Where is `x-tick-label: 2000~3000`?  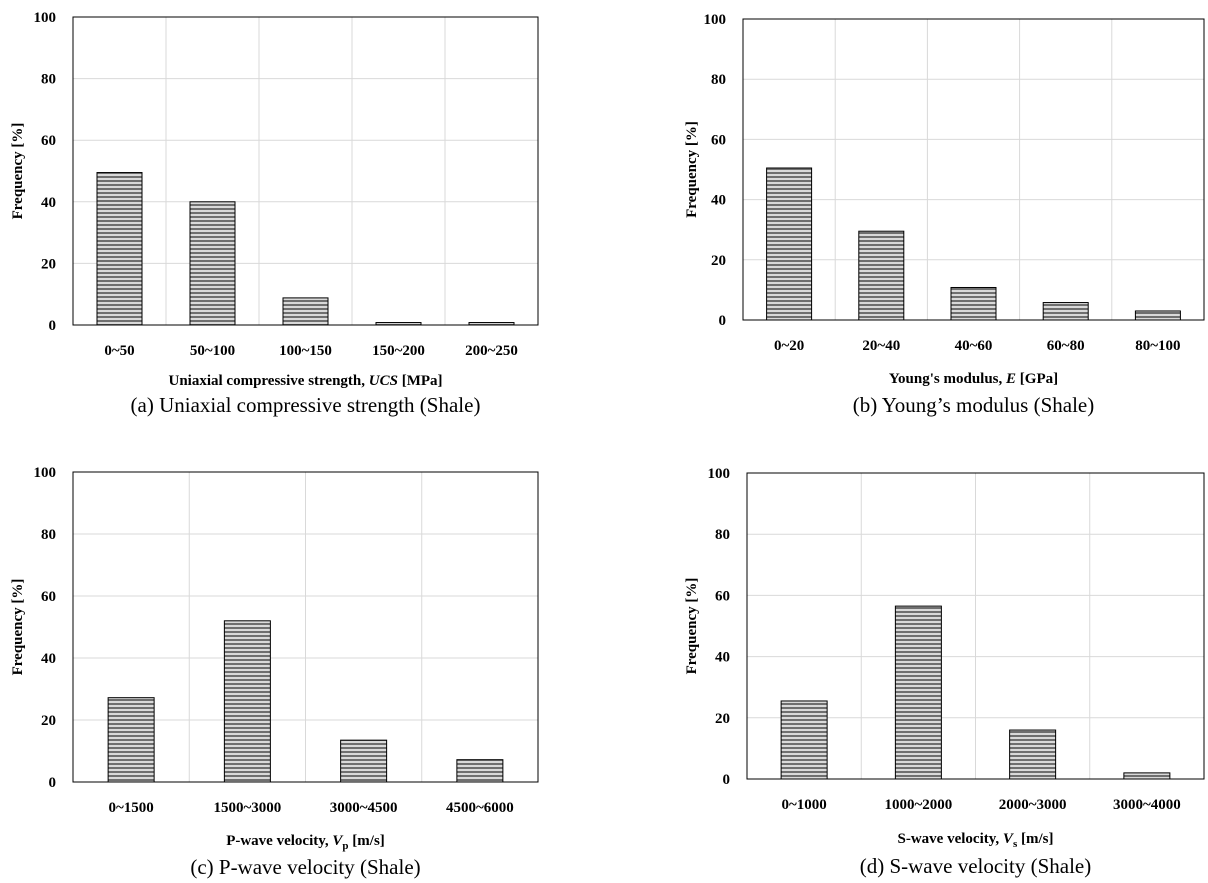
x-tick-label: 2000~3000 is located at coordinates (1033, 805).